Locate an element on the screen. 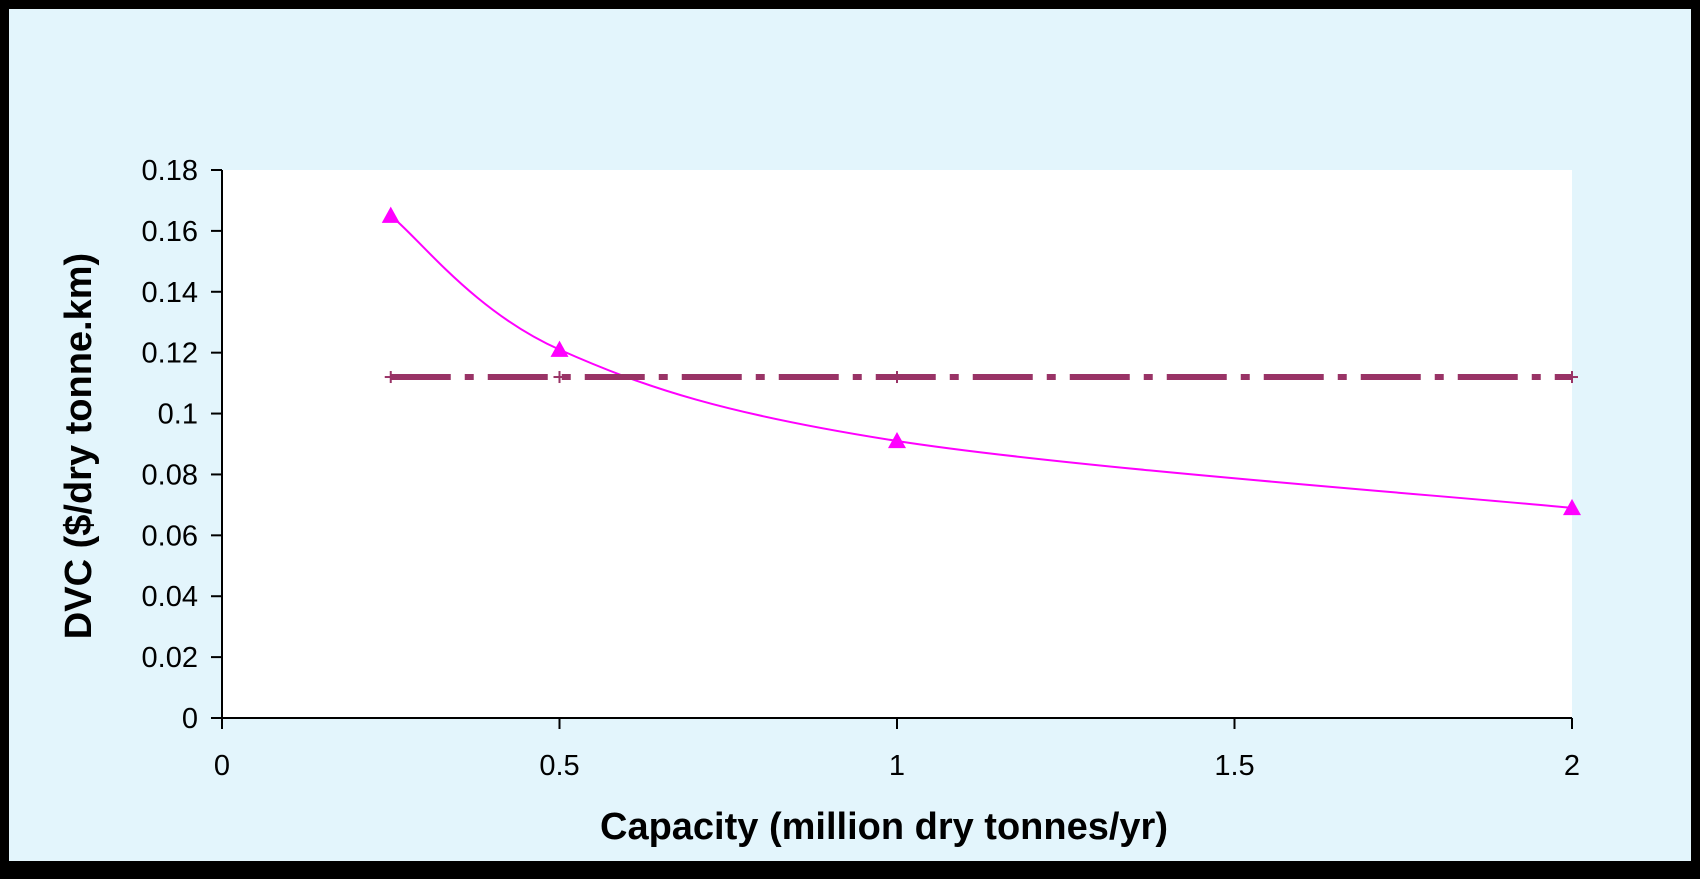 This screenshot has width=1700, height=879. y-tick-label: 0.04 is located at coordinates (170, 597).